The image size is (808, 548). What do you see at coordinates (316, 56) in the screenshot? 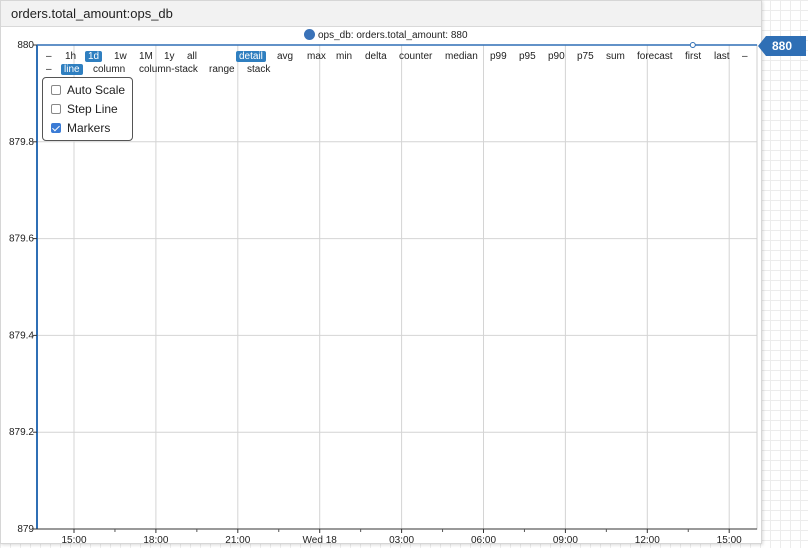
I see `aggregation-menu-item: max` at bounding box center [316, 56].